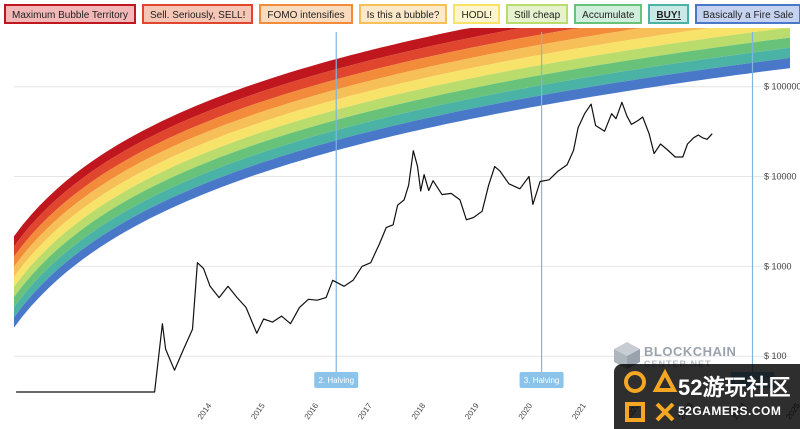  I want to click on legend-item-9: Basically a Fire Sale, so click(747, 14).